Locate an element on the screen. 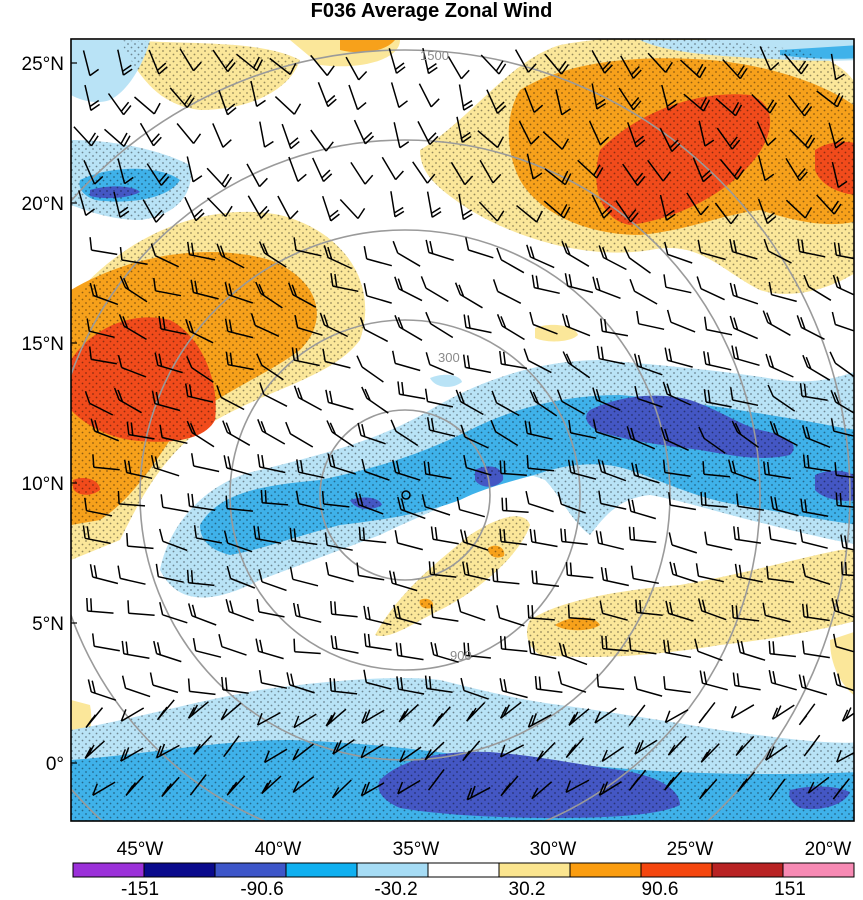 Image resolution: width=863 pixels, height=900 pixels. range-ring-labels: 300 900 1500 is located at coordinates (446, 355).